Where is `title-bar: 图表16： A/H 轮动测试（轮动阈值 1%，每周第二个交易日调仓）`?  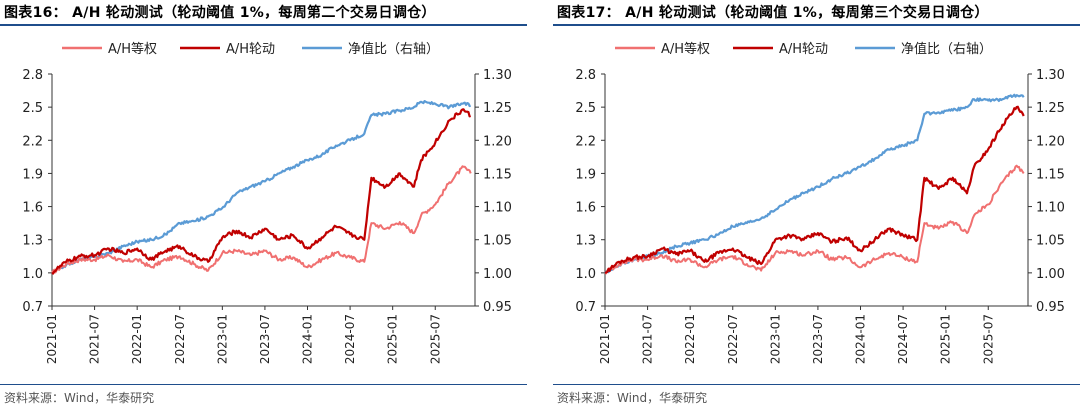
title-bar: 图表16： A/H 轮动测试（轮动阈值 1%，每周第二个交易日调仓） is located at coordinates (263, 13).